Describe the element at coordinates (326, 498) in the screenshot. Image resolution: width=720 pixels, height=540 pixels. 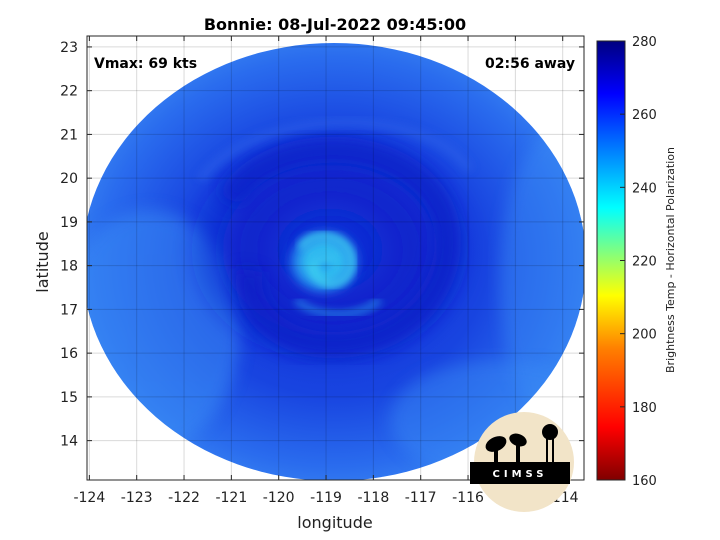
I see `x-tick-label: -119` at that location.